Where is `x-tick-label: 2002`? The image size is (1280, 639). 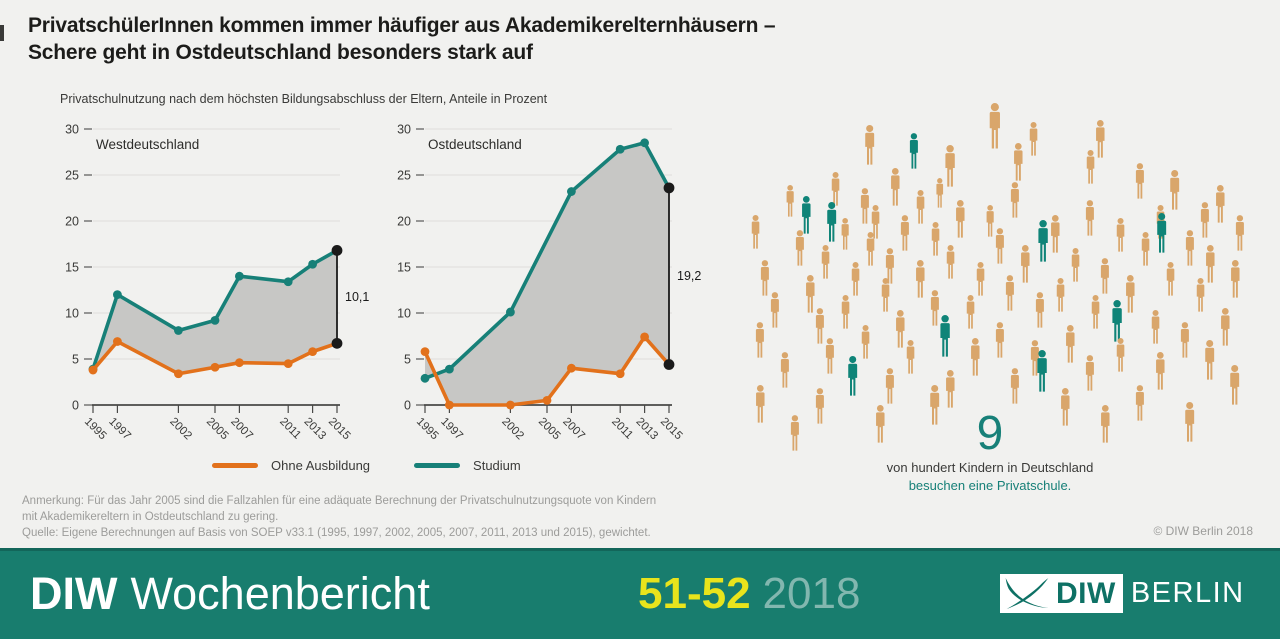
x-tick-label: 2002 is located at coordinates (512, 429).